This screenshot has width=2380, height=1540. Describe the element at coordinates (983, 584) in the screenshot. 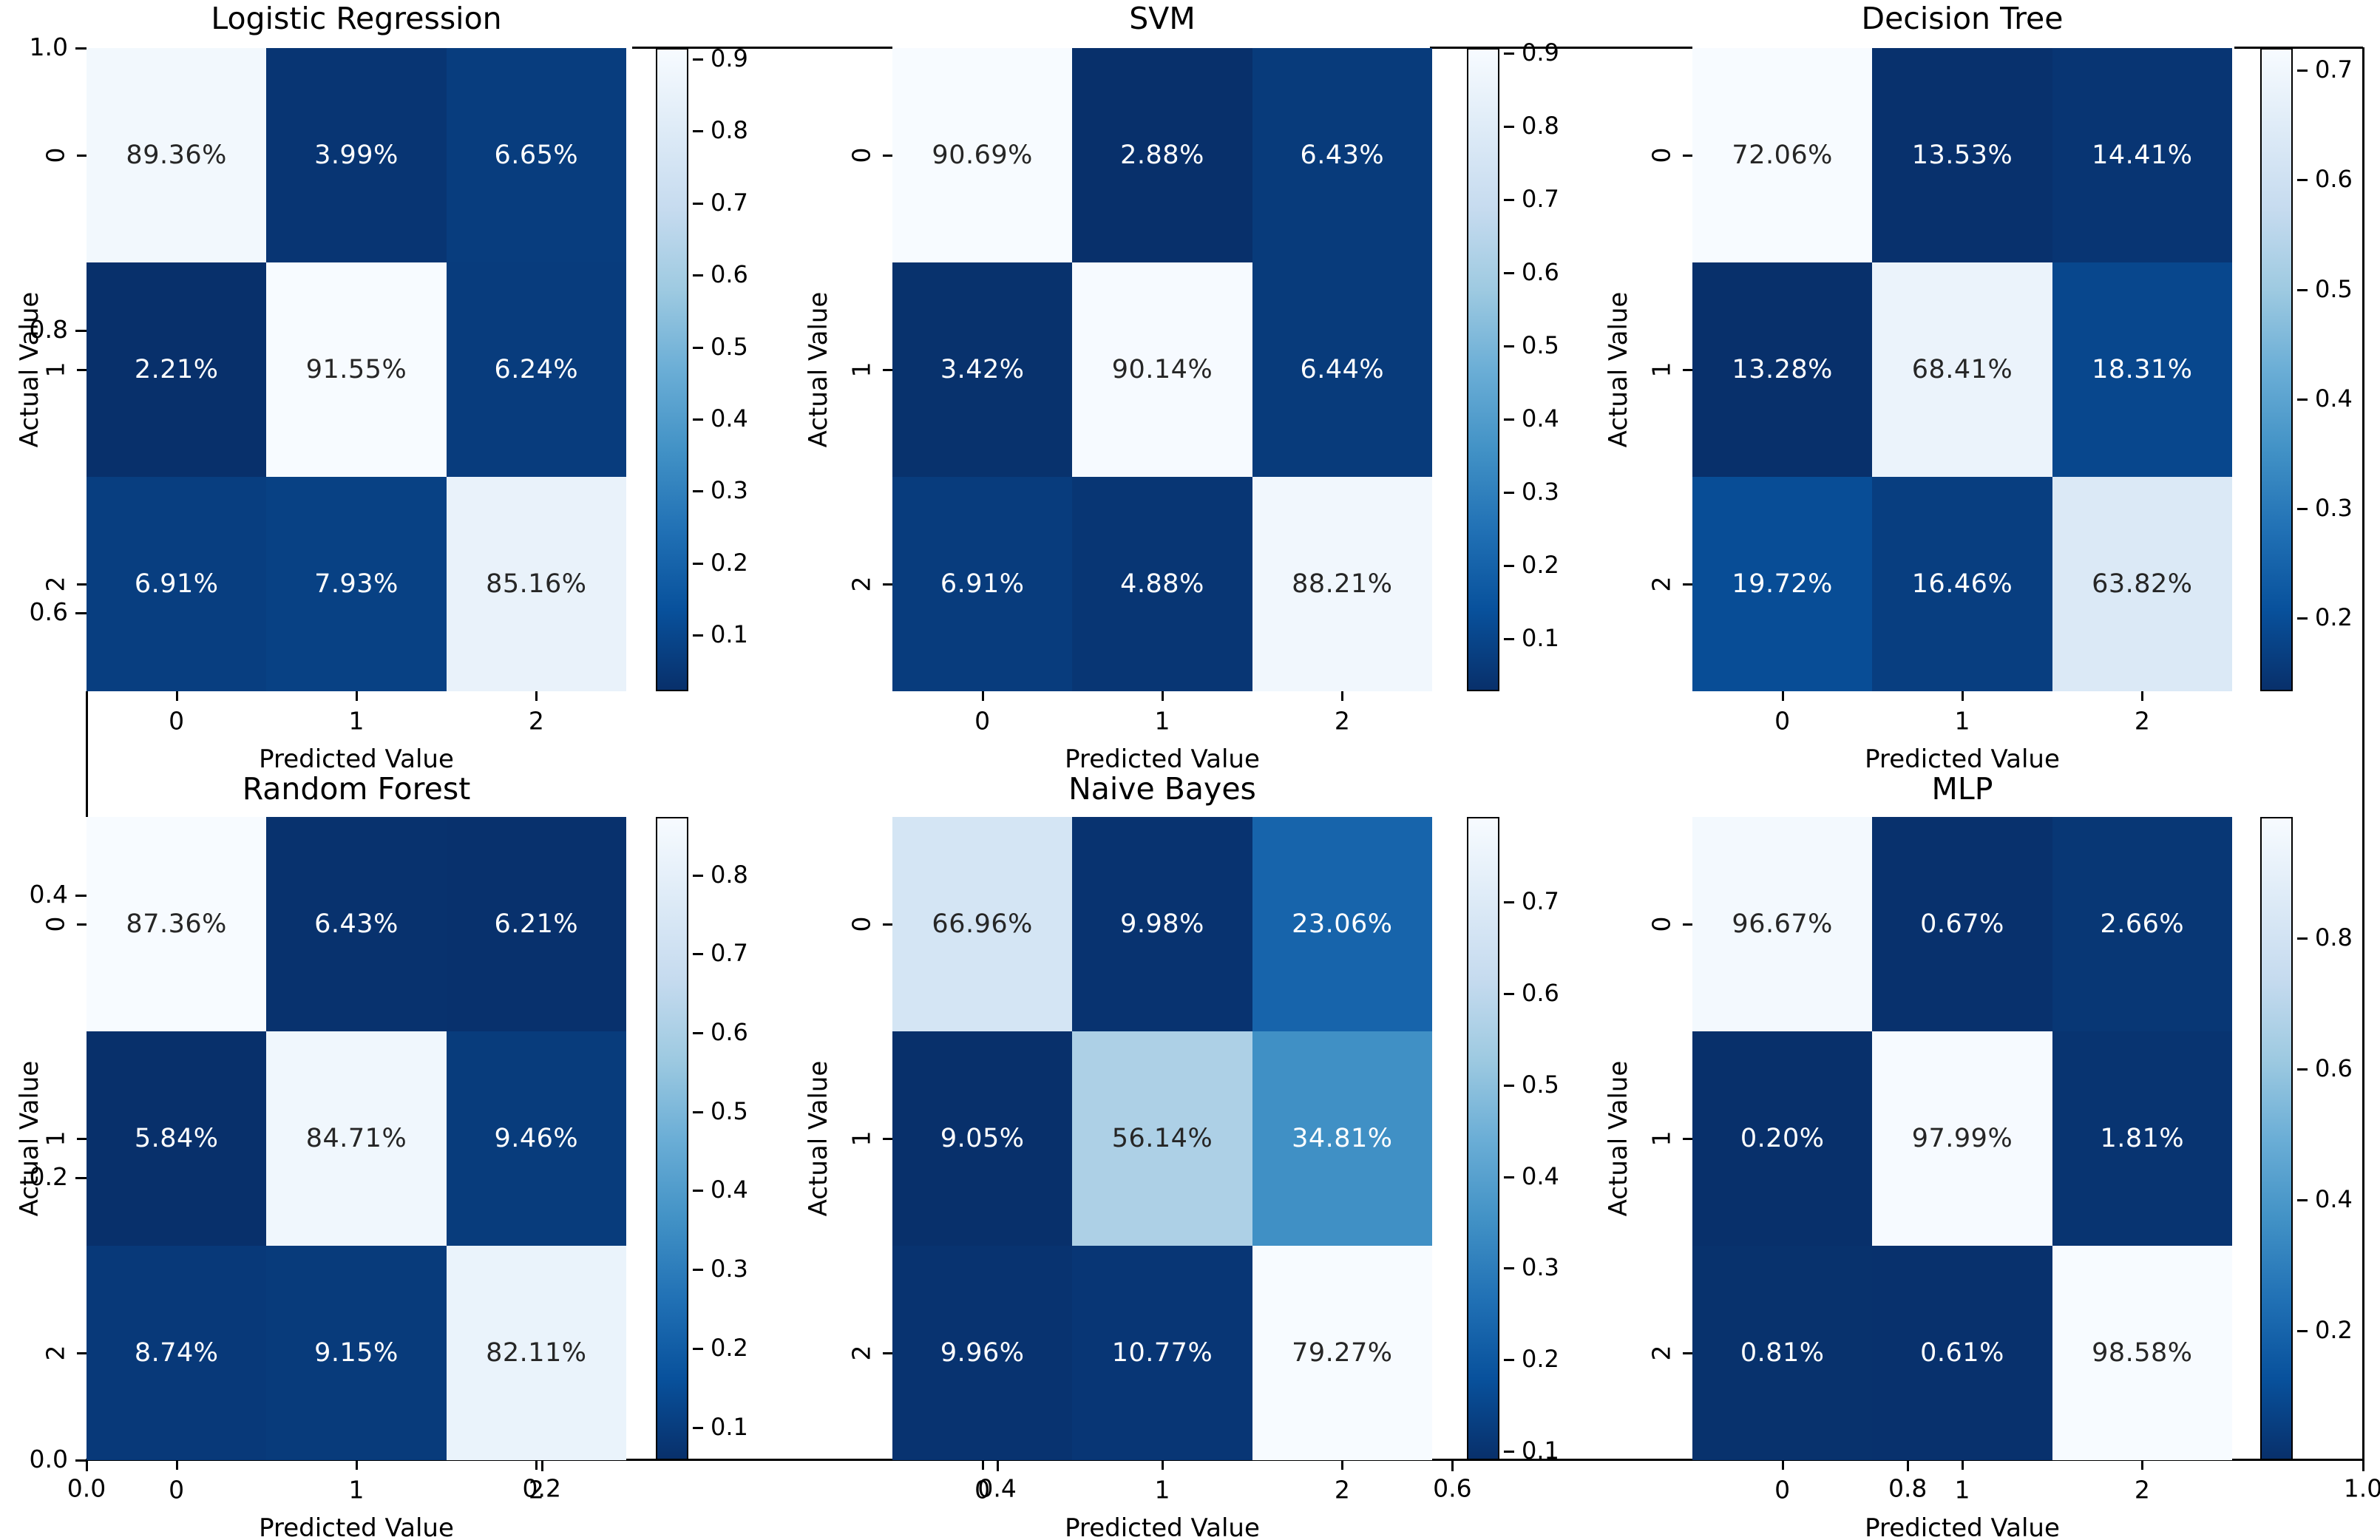

I see `cell-annotation: 6.91%` at that location.